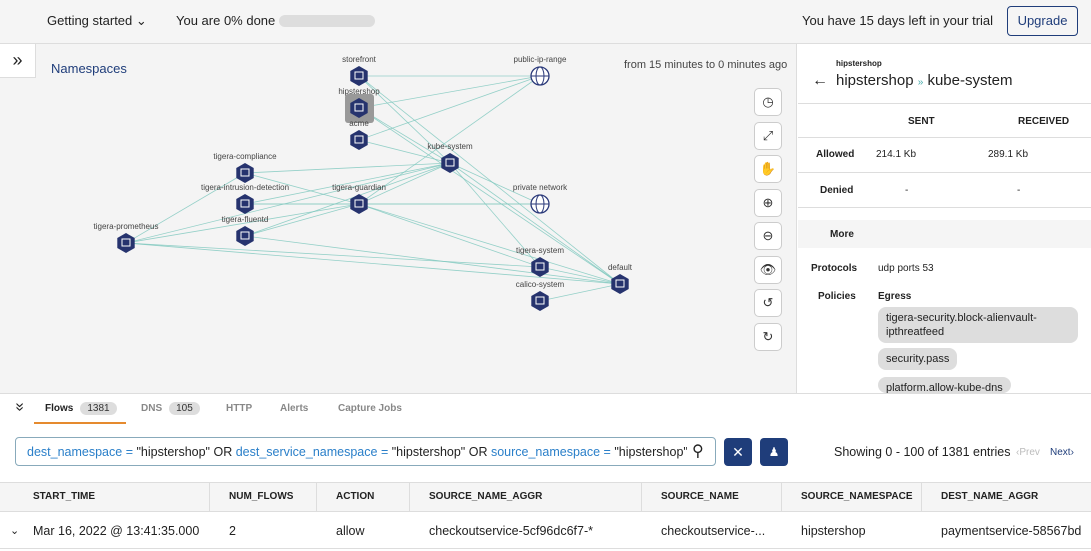 Image resolution: width=1091 pixels, height=551 pixels. What do you see at coordinates (738, 452) in the screenshot?
I see `clear-button: ✕` at bounding box center [738, 452].